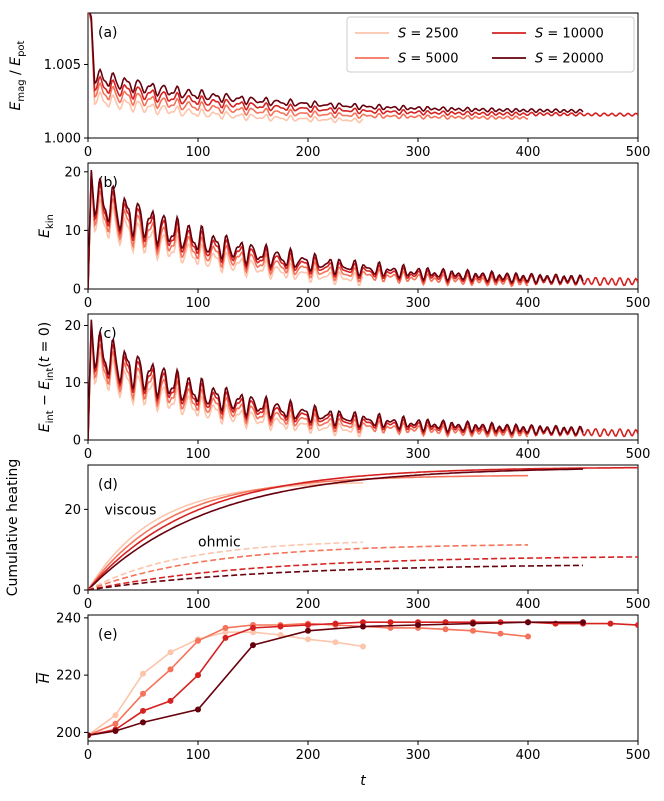  What do you see at coordinates (17, 75) in the screenshot?
I see `y-axis-label: Emag / Epot` at bounding box center [17, 75].